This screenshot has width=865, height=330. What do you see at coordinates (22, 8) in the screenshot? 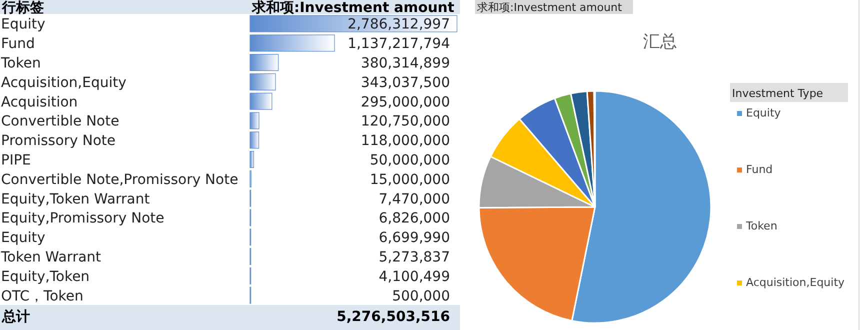
I see `y-axis-title: 行标签` at bounding box center [22, 8].